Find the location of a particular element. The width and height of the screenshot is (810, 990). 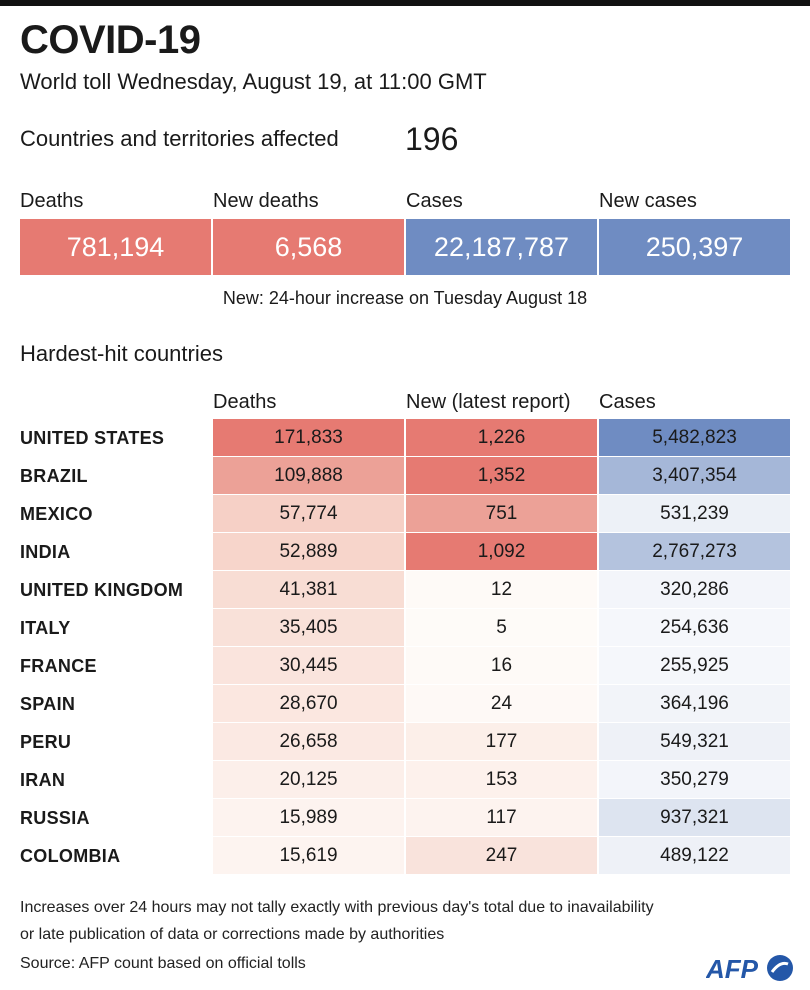

table-row: FRANCE 30,445 16 255,925 is located at coordinates (405, 666).